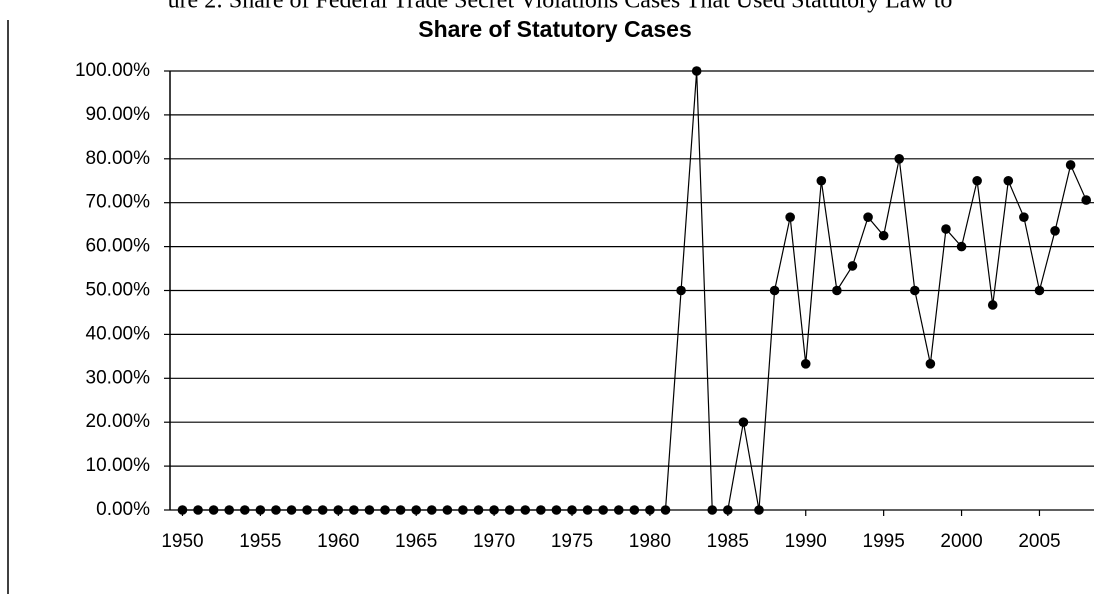 The width and height of the screenshot is (1094, 594). Describe the element at coordinates (884, 541) in the screenshot. I see `x-tick-label: 1995` at that location.